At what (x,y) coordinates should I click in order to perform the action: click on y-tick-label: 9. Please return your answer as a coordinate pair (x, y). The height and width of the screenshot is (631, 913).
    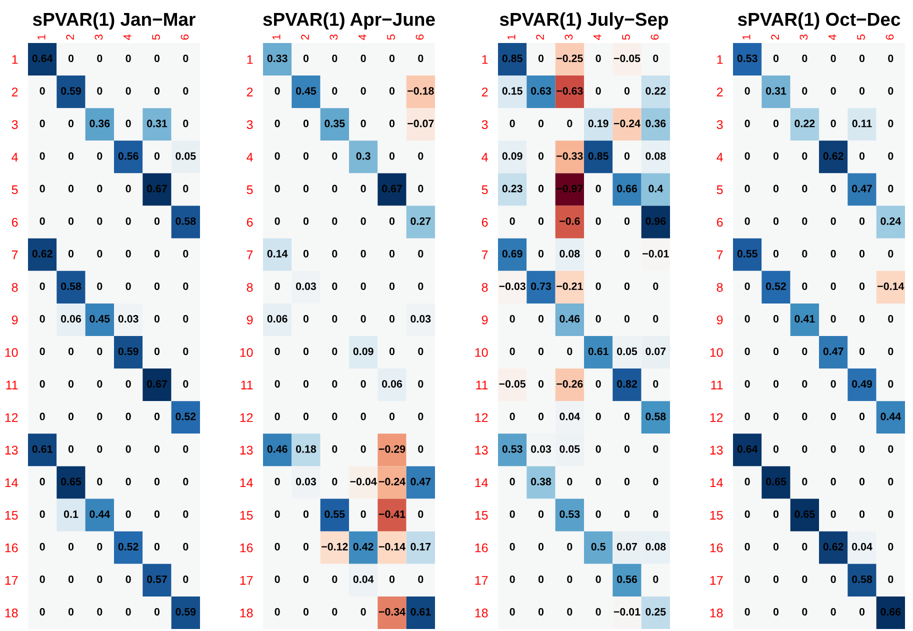
    Looking at the image, I should click on (15, 320).